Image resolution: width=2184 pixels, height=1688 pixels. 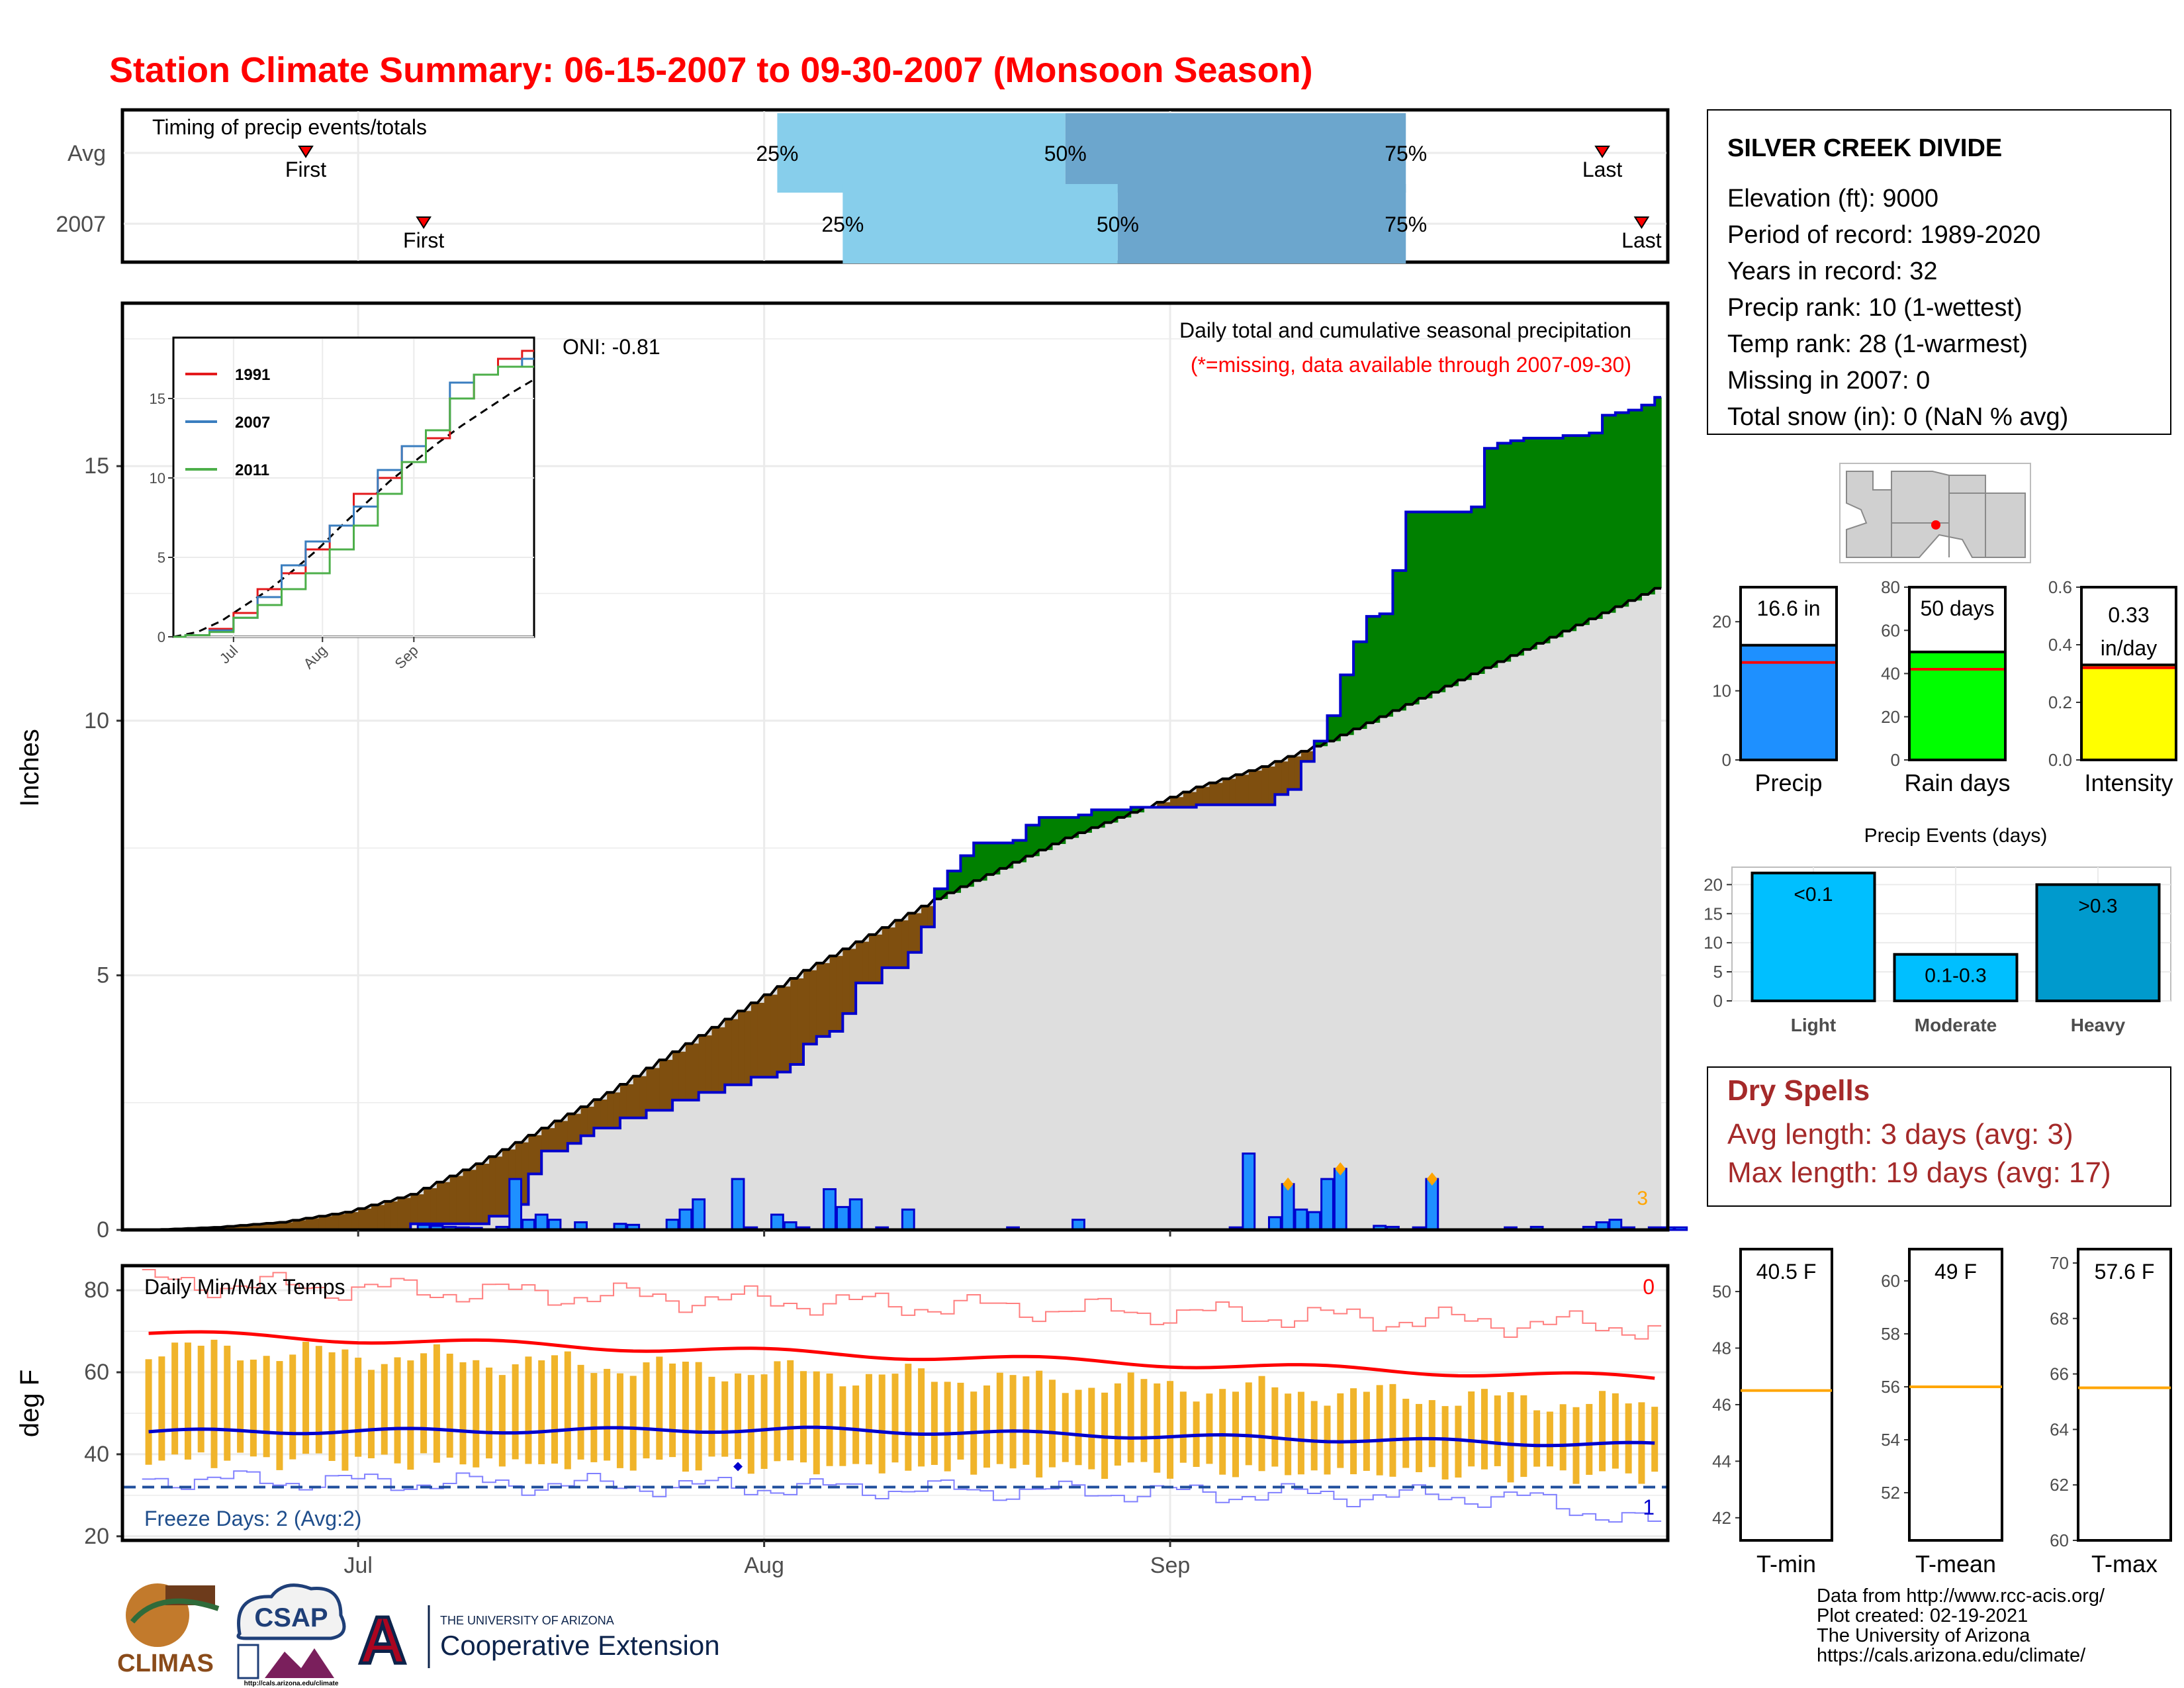 I want to click on x-tick-label: Jul, so click(x=358, y=1565).